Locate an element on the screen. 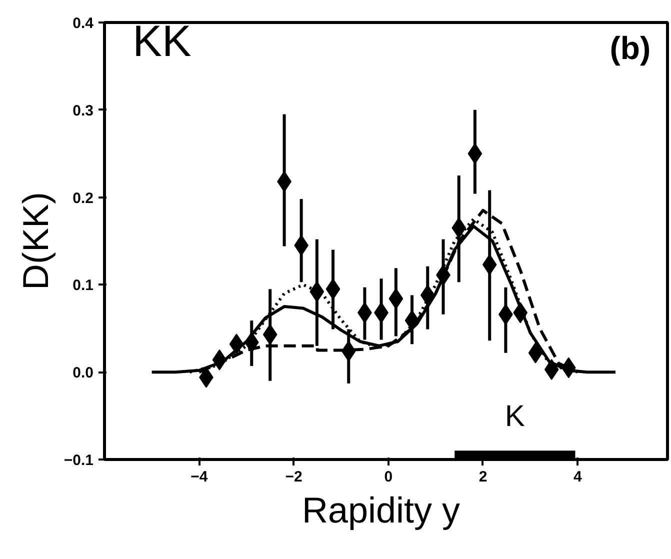  y-tick-label: 0.1 is located at coordinates (83, 285).